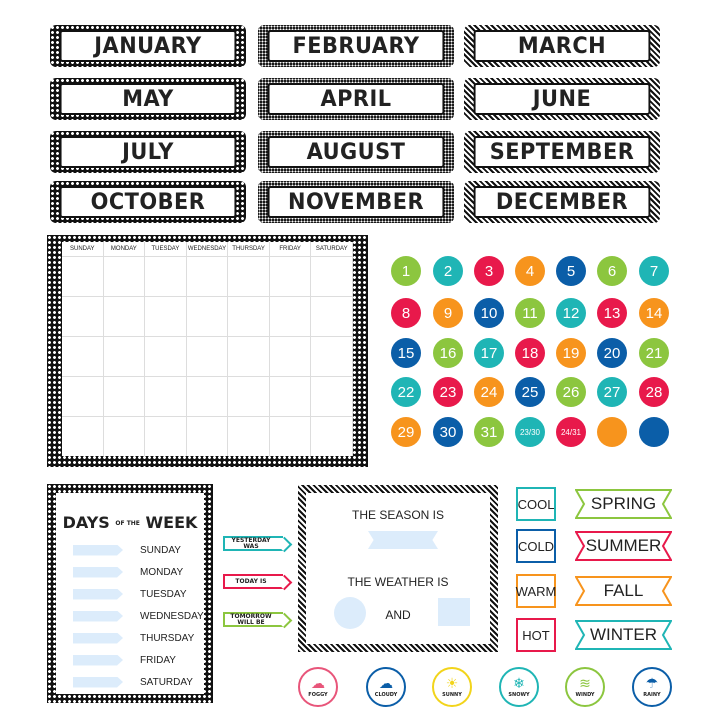  I want to click on season-banner: SUMMER, so click(623, 546).